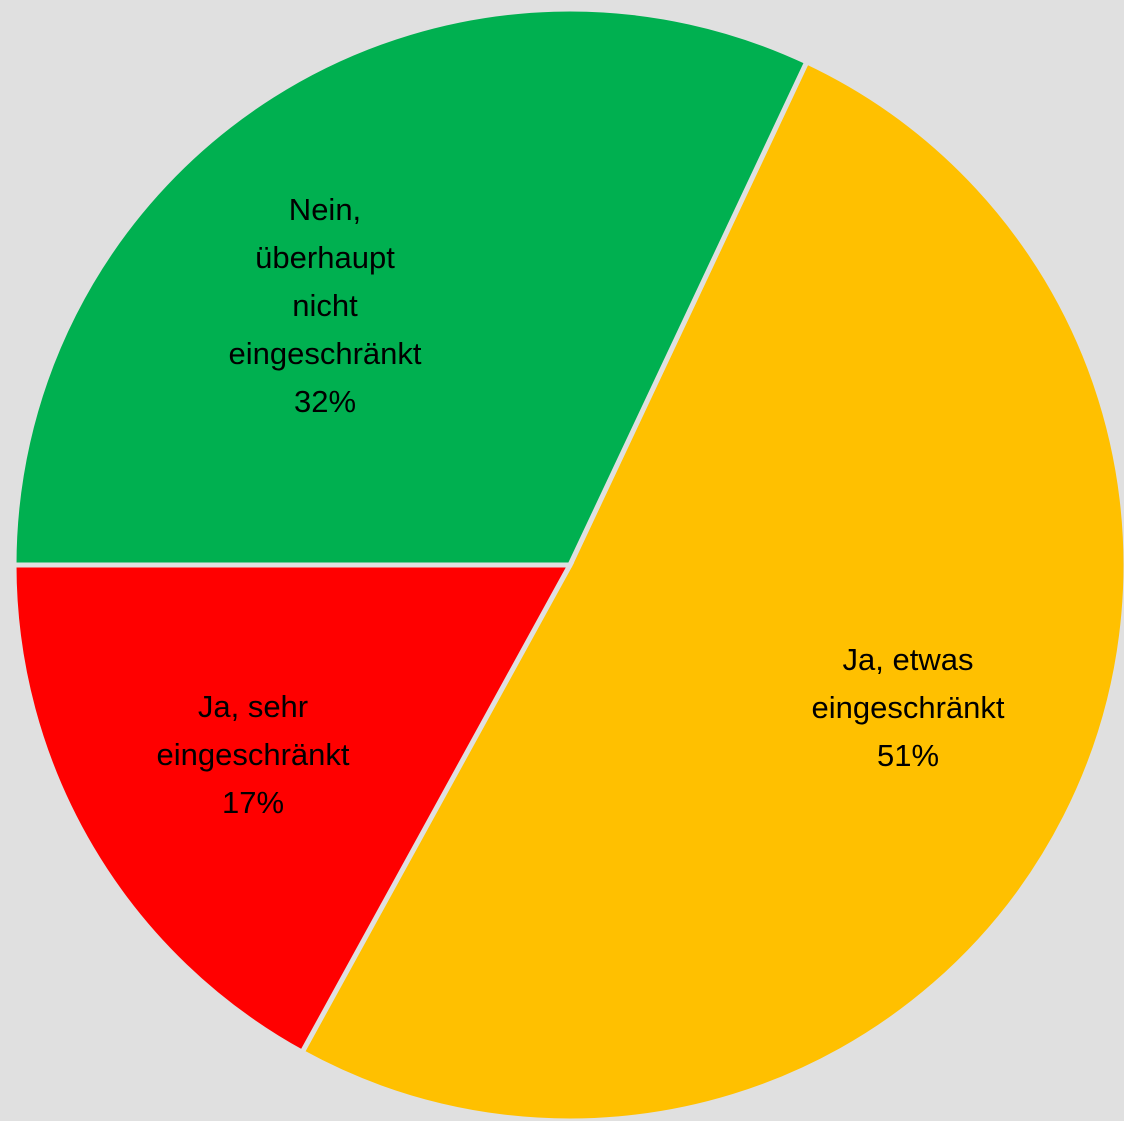 This screenshot has width=1124, height=1121. What do you see at coordinates (253, 802) in the screenshot?
I see `value-label: 17%` at bounding box center [253, 802].